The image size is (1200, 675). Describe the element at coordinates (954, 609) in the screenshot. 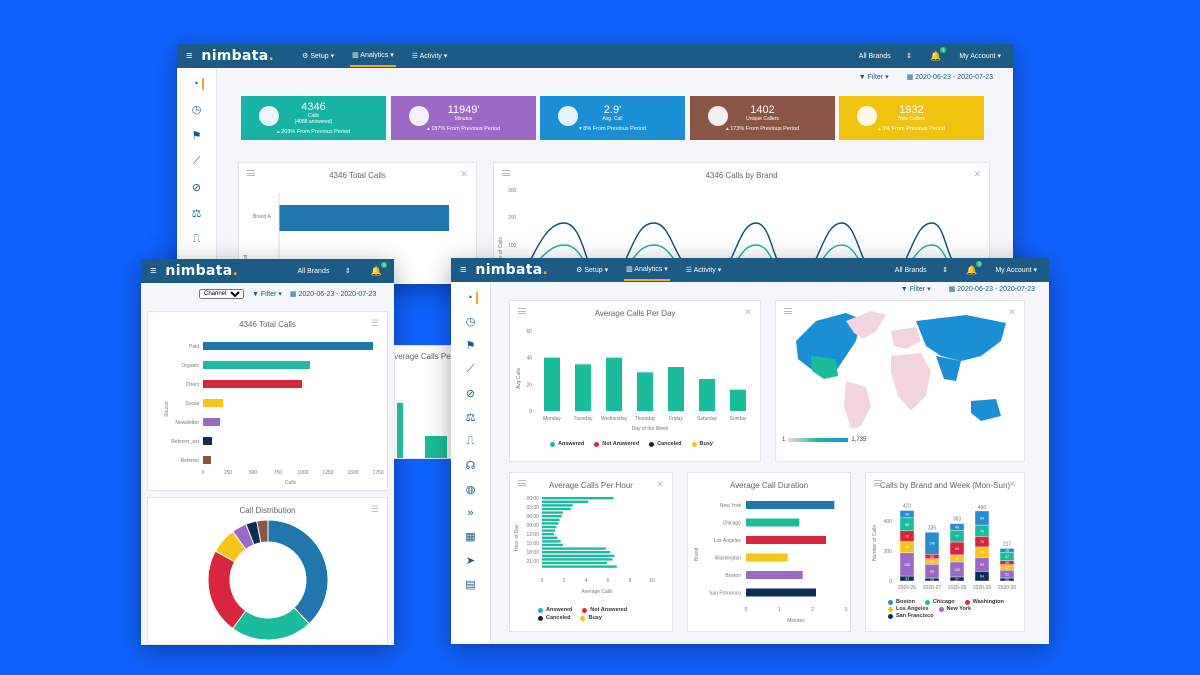

I see `legend-item: New York` at that location.